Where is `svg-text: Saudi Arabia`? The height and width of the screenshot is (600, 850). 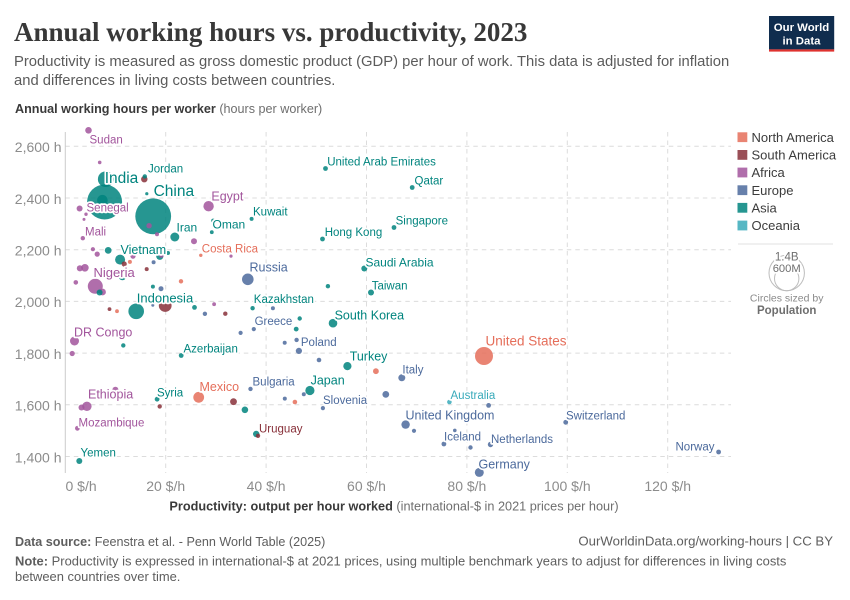 svg-text: Saudi Arabia is located at coordinates (400, 263).